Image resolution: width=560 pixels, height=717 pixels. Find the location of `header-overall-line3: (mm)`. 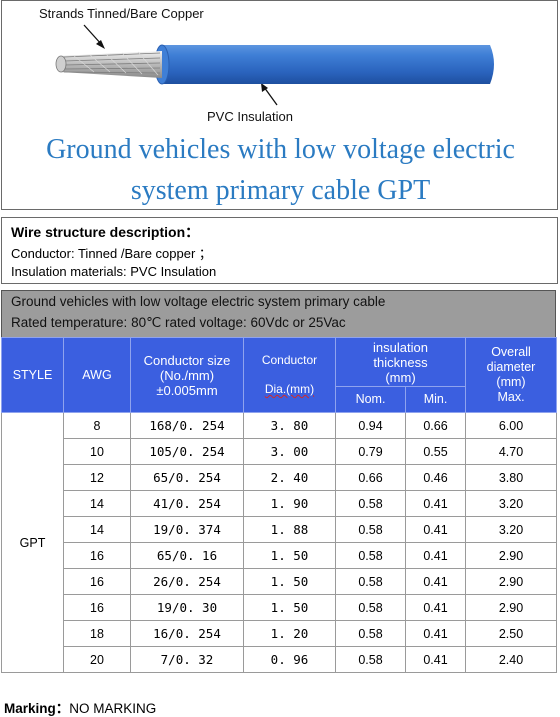

header-overall-line3: (mm) is located at coordinates (511, 382).